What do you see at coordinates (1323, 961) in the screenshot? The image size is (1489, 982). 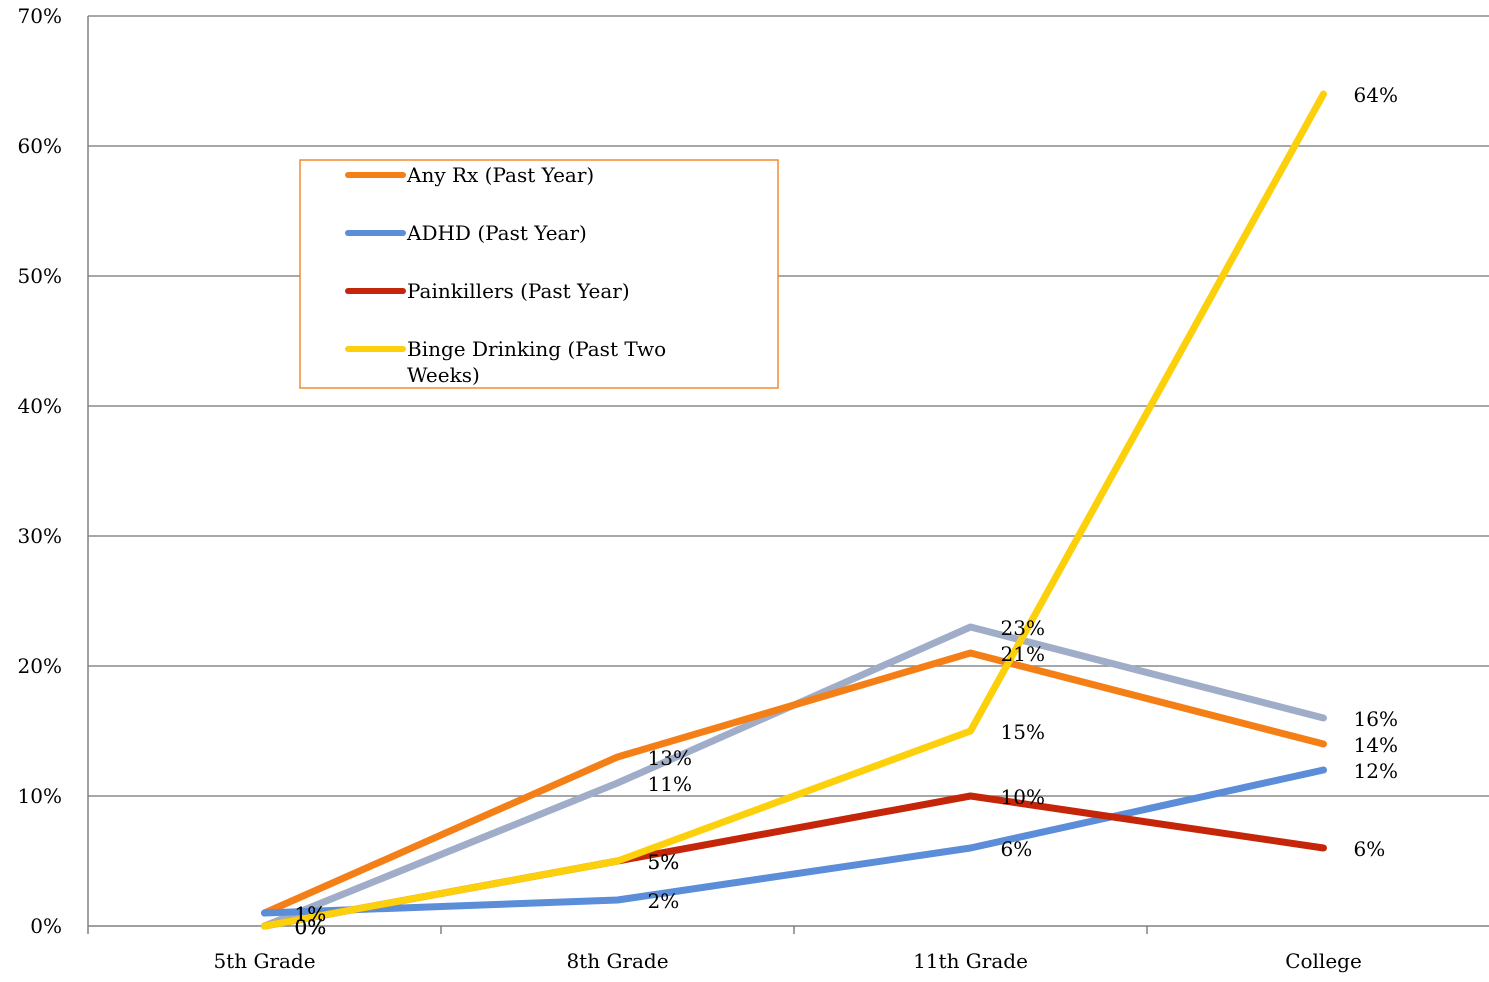 I see `x-tick-label: College` at bounding box center [1323, 961].